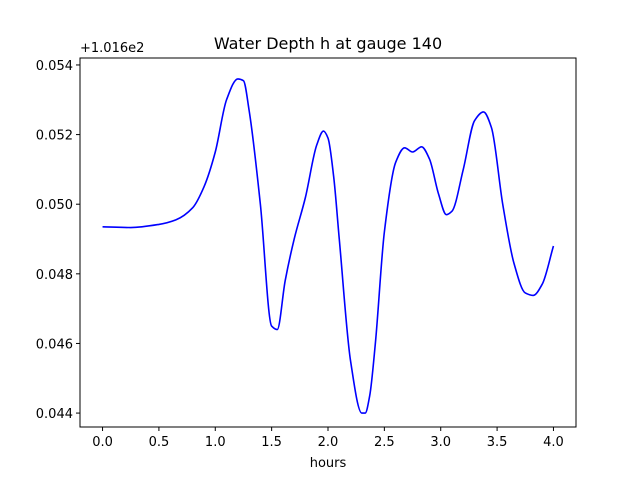  I want to click on y-tick-label: 0.048, so click(54, 275).